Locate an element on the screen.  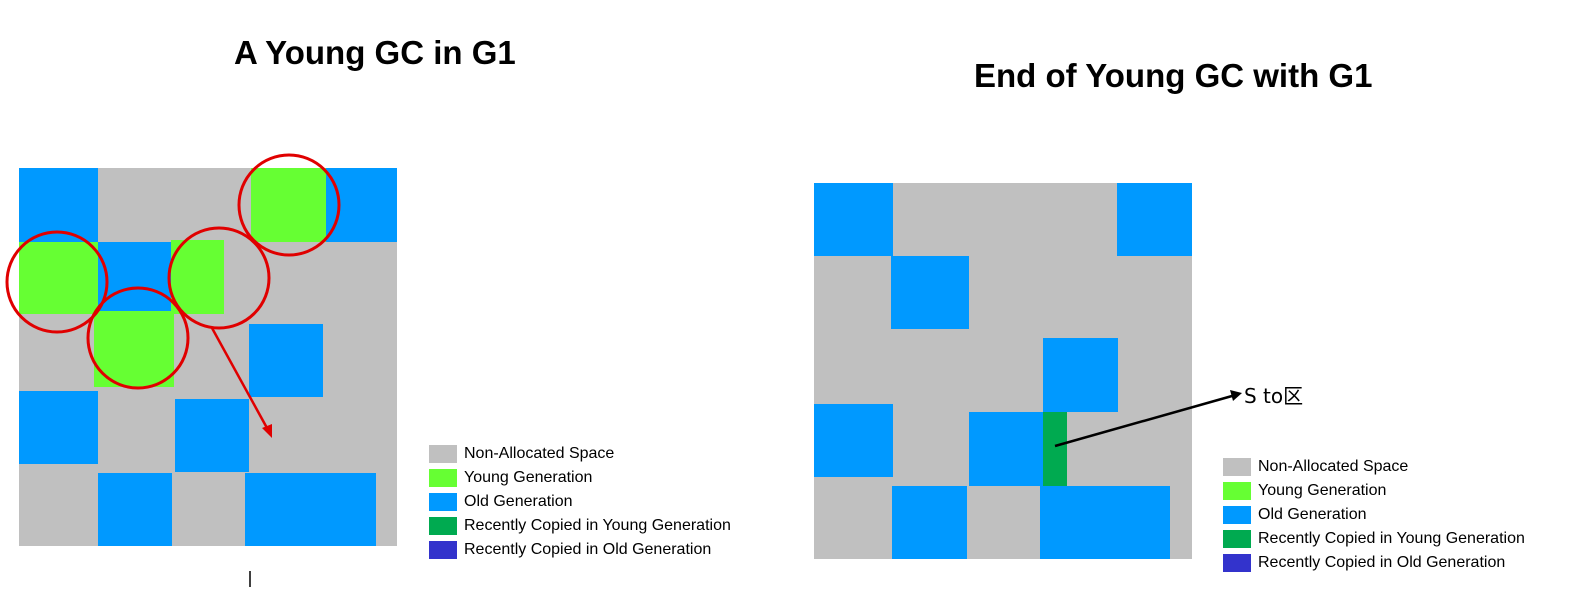
survivor-to-region-label: S to区 is located at coordinates (1274, 396).